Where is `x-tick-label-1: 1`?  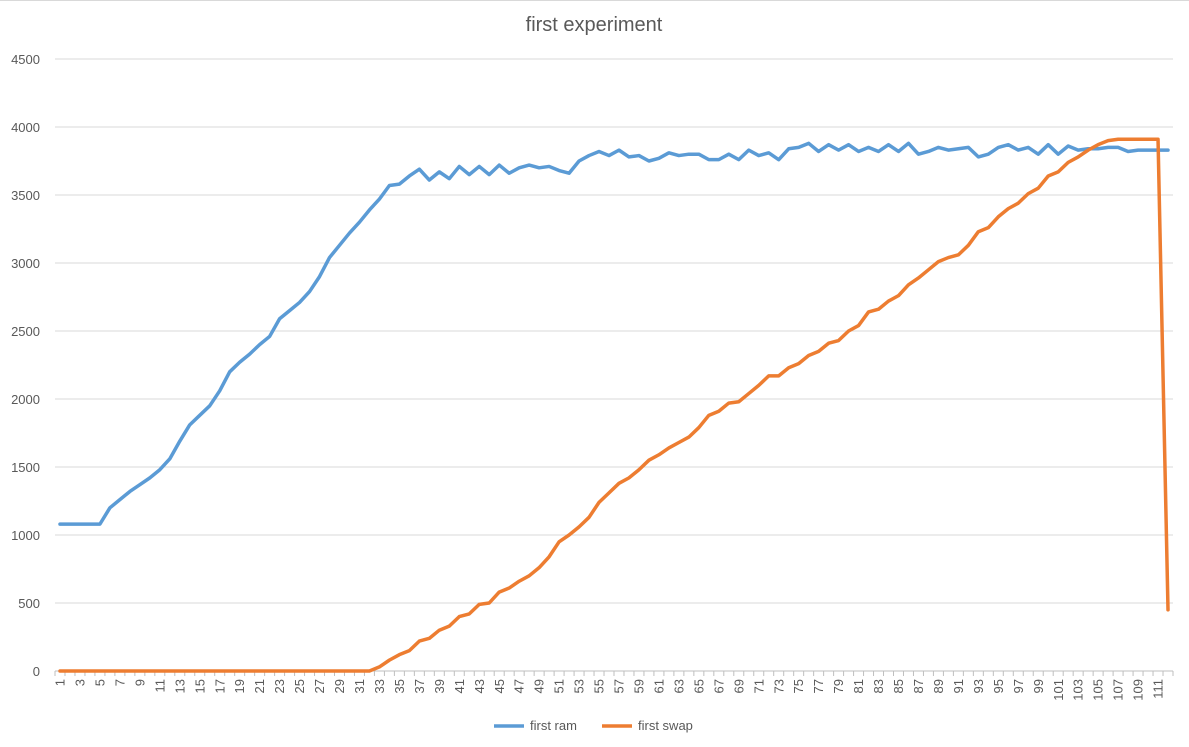
x-tick-label-1: 1 is located at coordinates (60, 682).